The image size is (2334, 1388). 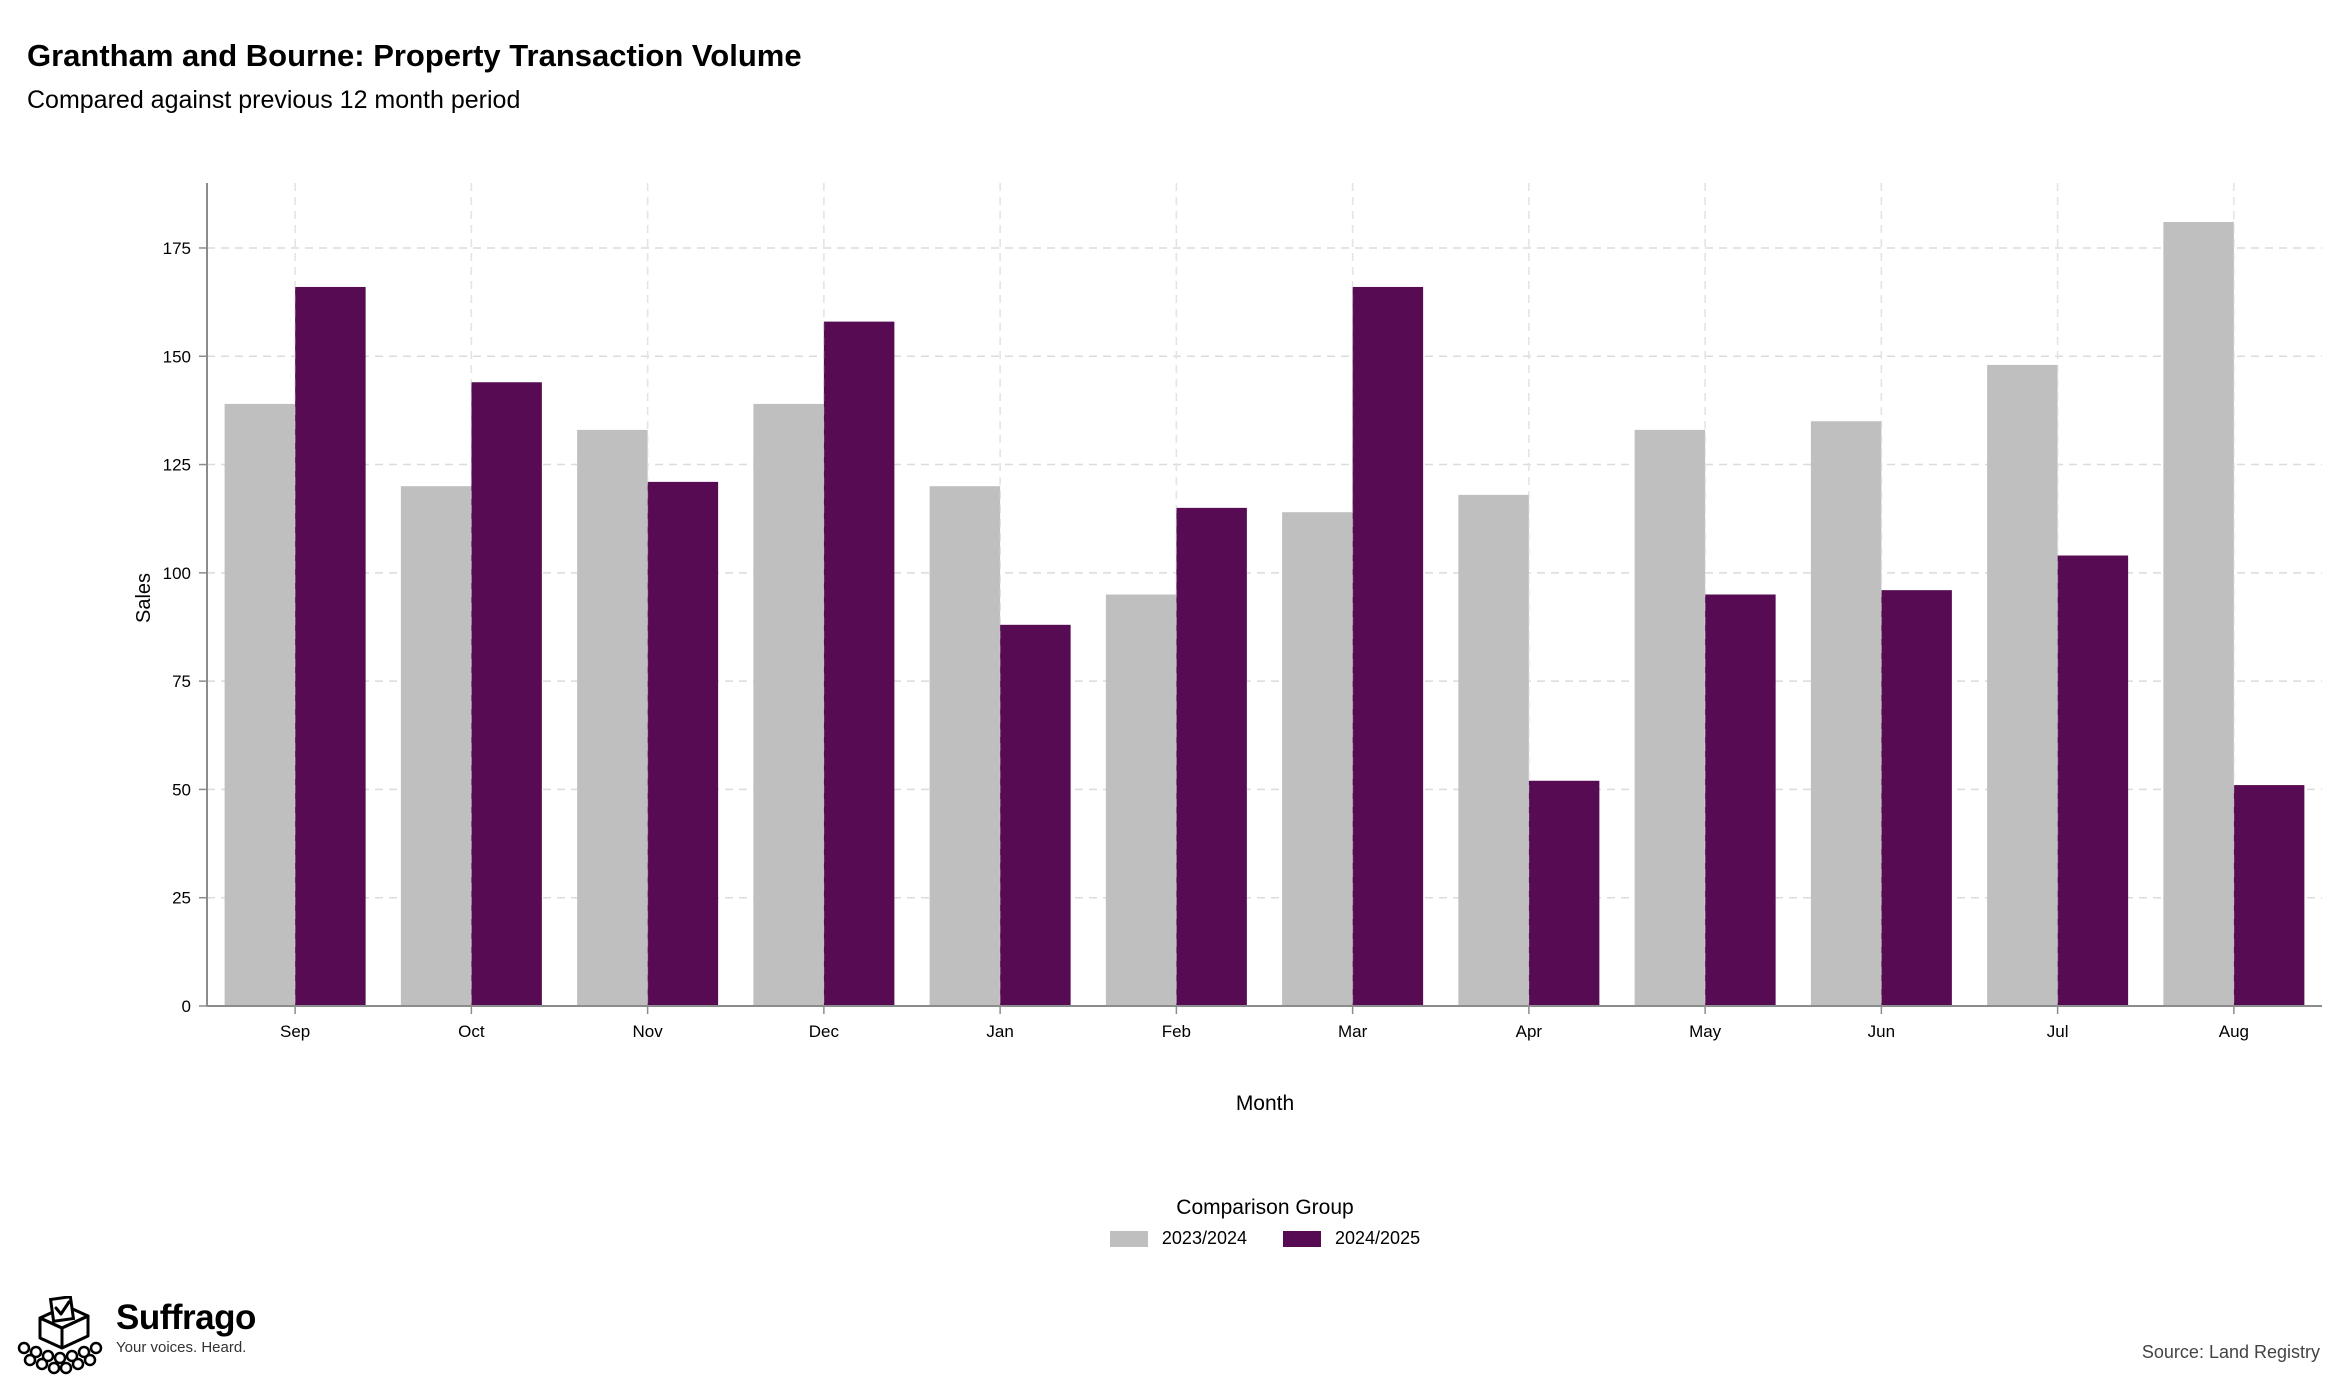 I want to click on brand-name: Suffrago, so click(x=186, y=1317).